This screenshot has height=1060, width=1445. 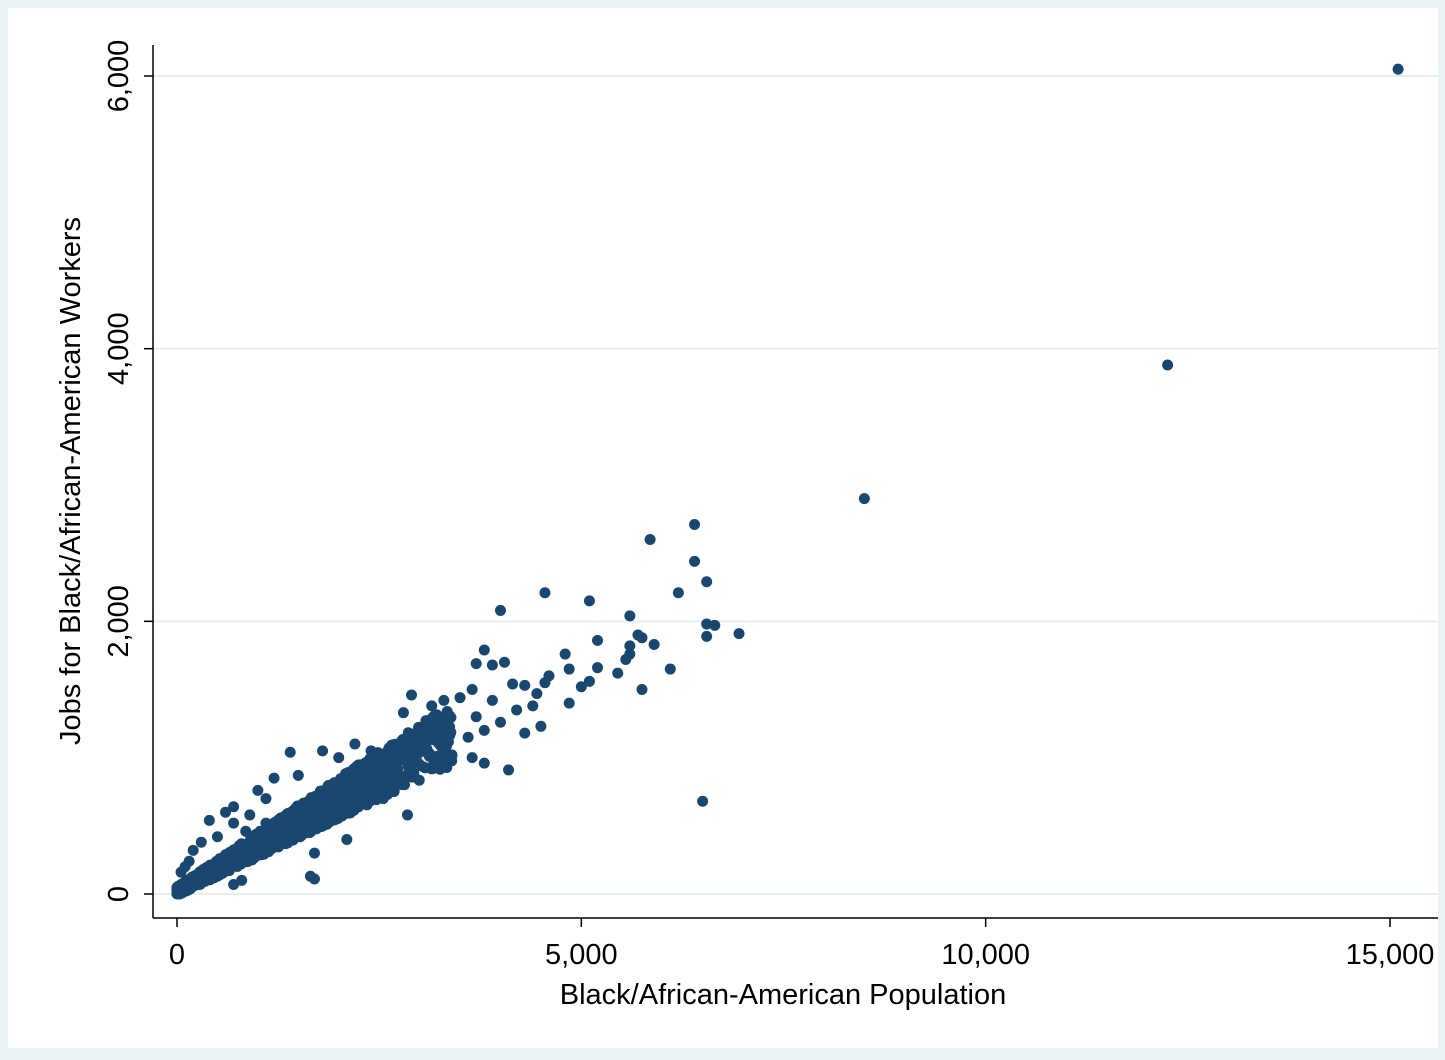 What do you see at coordinates (177, 955) in the screenshot?
I see `x-tick-label-0: 0` at bounding box center [177, 955].